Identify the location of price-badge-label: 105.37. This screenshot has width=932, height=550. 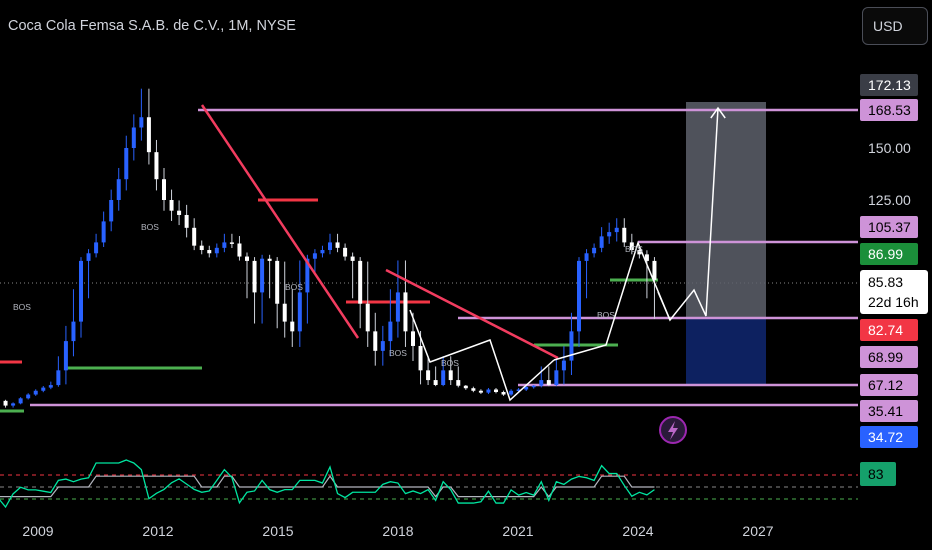
(889, 227).